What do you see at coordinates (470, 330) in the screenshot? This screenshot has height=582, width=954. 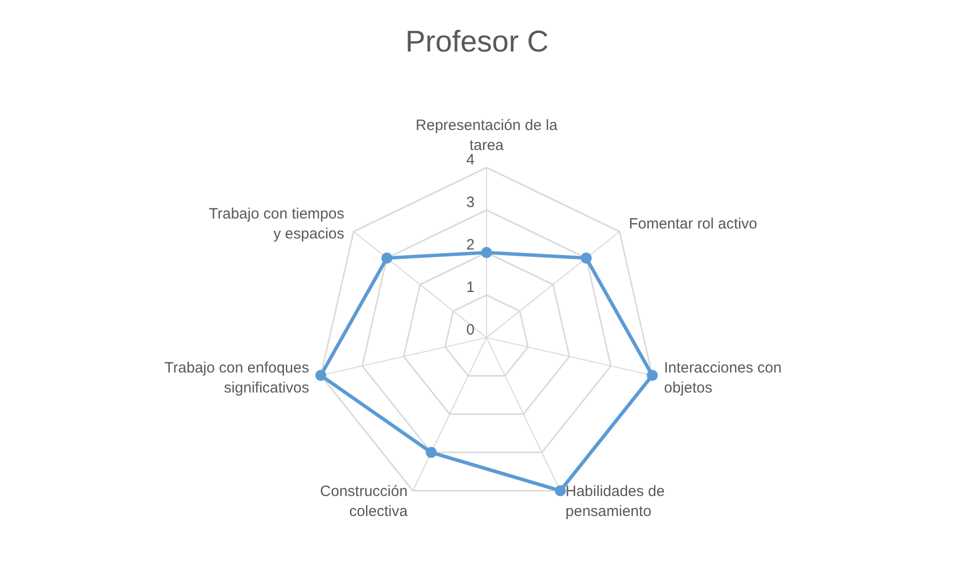 I see `y-tick-label: 0` at bounding box center [470, 330].